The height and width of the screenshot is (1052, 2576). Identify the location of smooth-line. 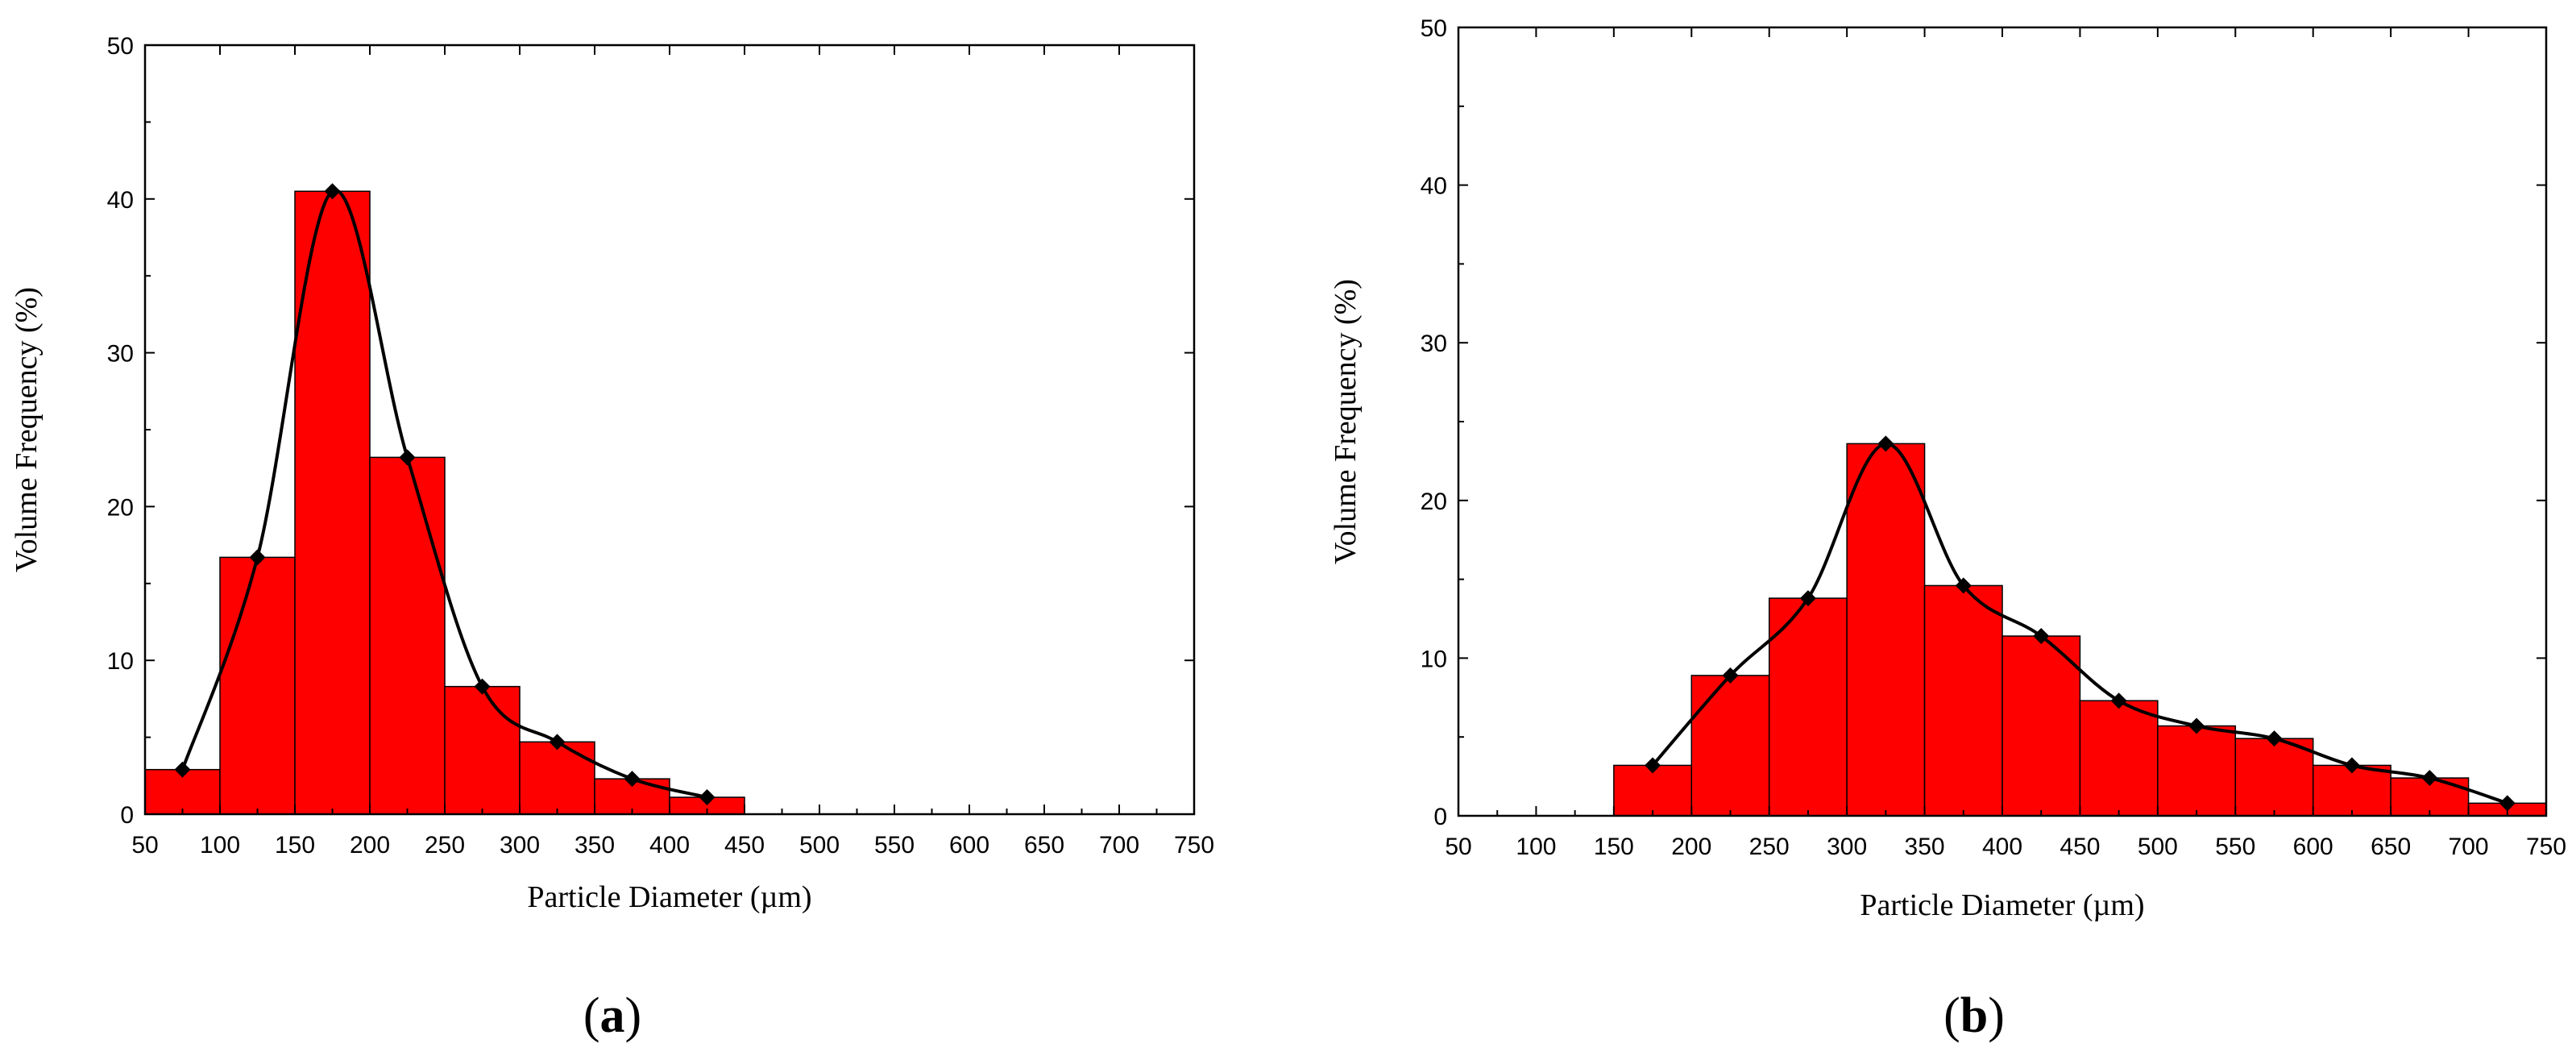
(443, 494).